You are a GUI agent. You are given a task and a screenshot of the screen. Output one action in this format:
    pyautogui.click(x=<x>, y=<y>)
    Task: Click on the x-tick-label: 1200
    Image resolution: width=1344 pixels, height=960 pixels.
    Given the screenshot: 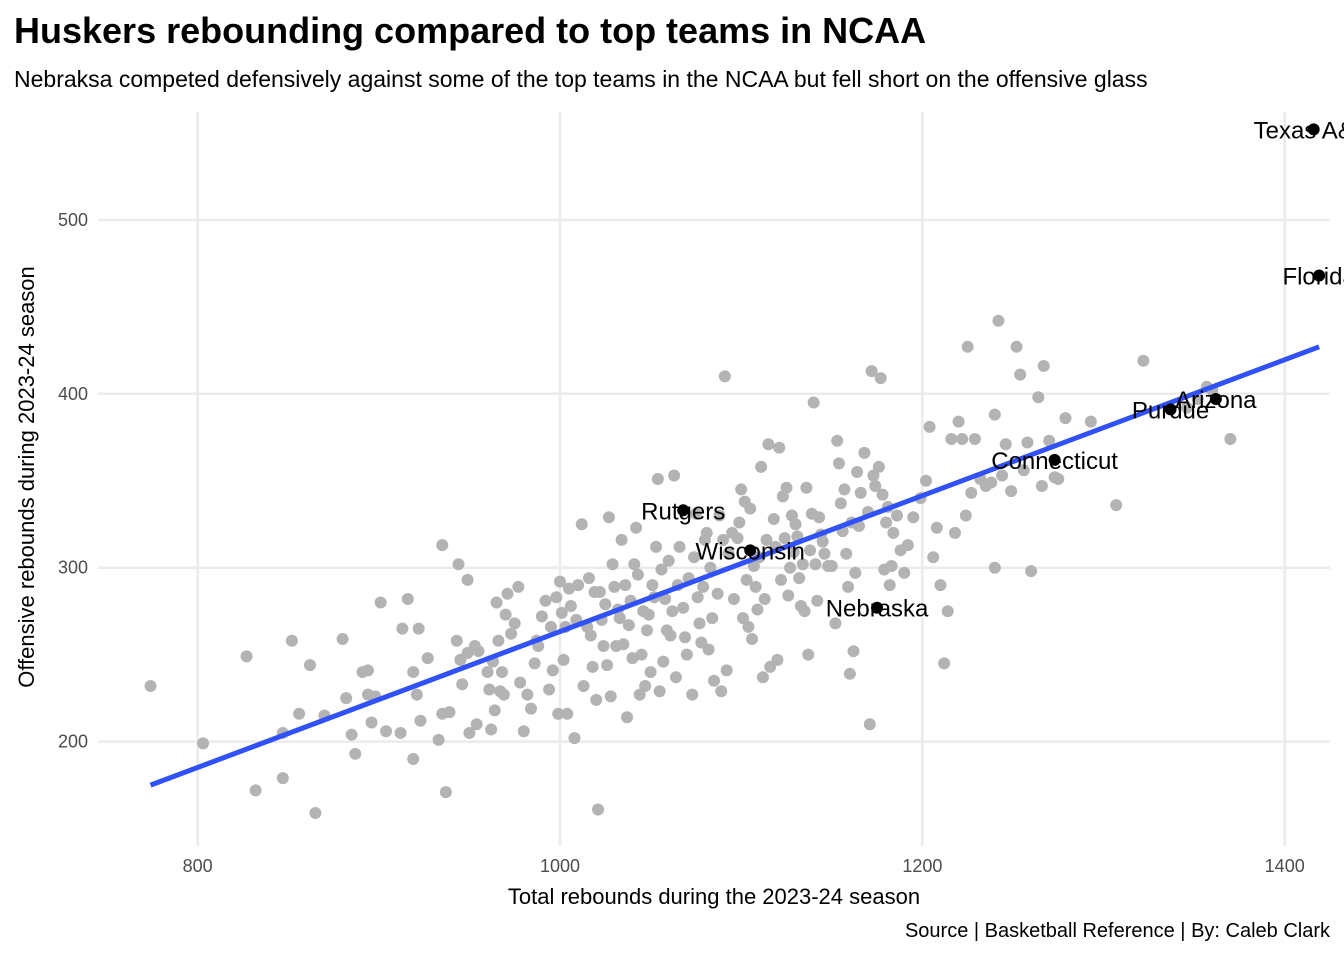 What is the action you would take?
    pyautogui.click(x=922, y=866)
    